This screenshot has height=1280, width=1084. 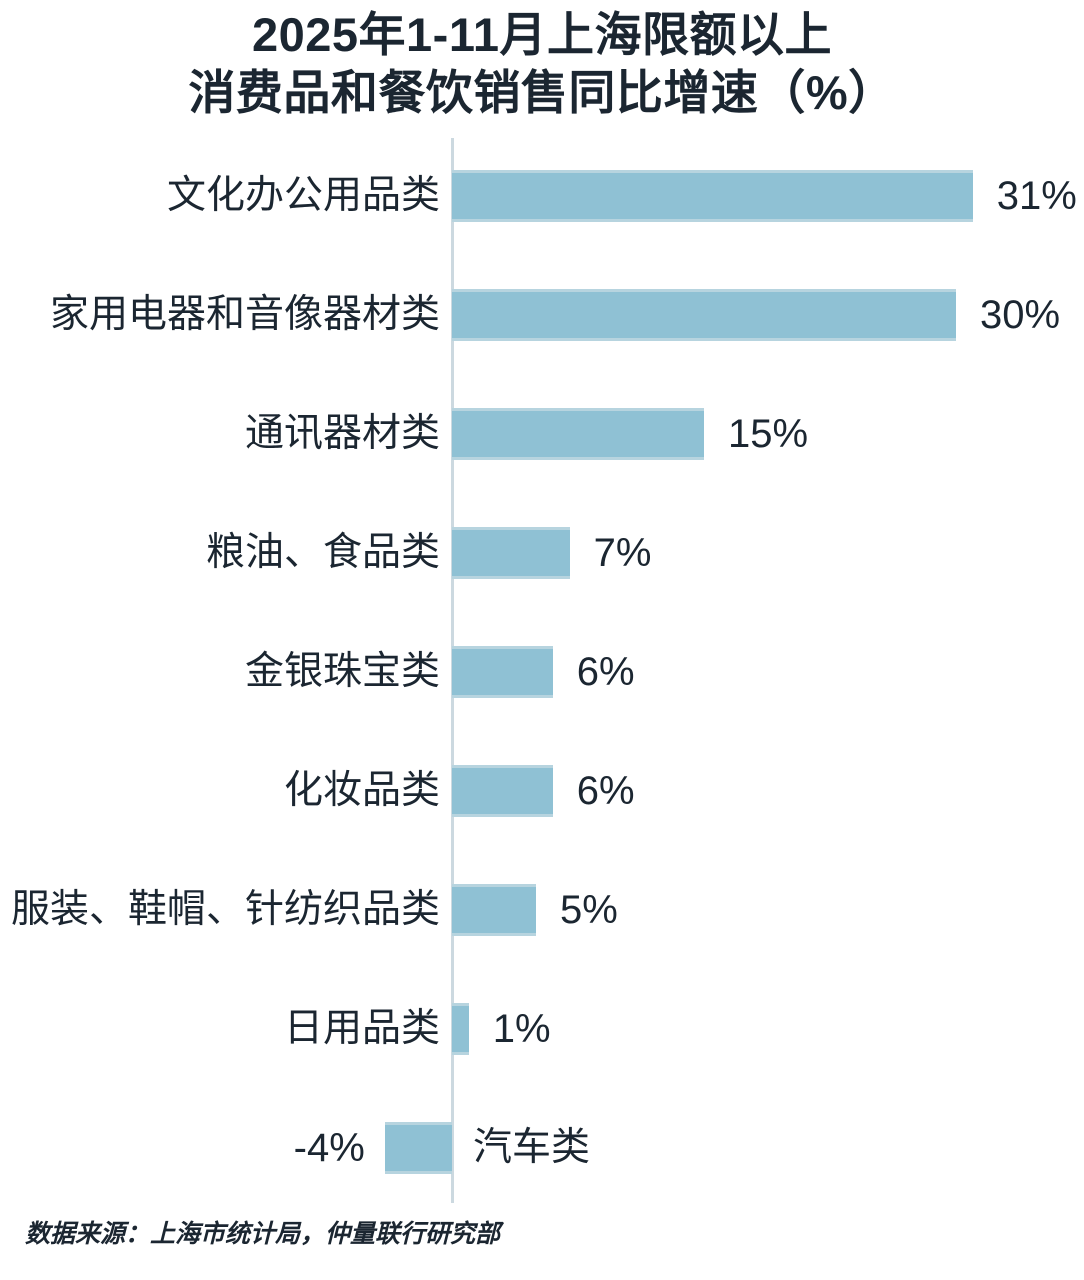 What do you see at coordinates (542, 64) in the screenshot?
I see `chart-title: 2025年1-11月上海限额以上 消费品和餐饮销售同比增速（%）` at bounding box center [542, 64].